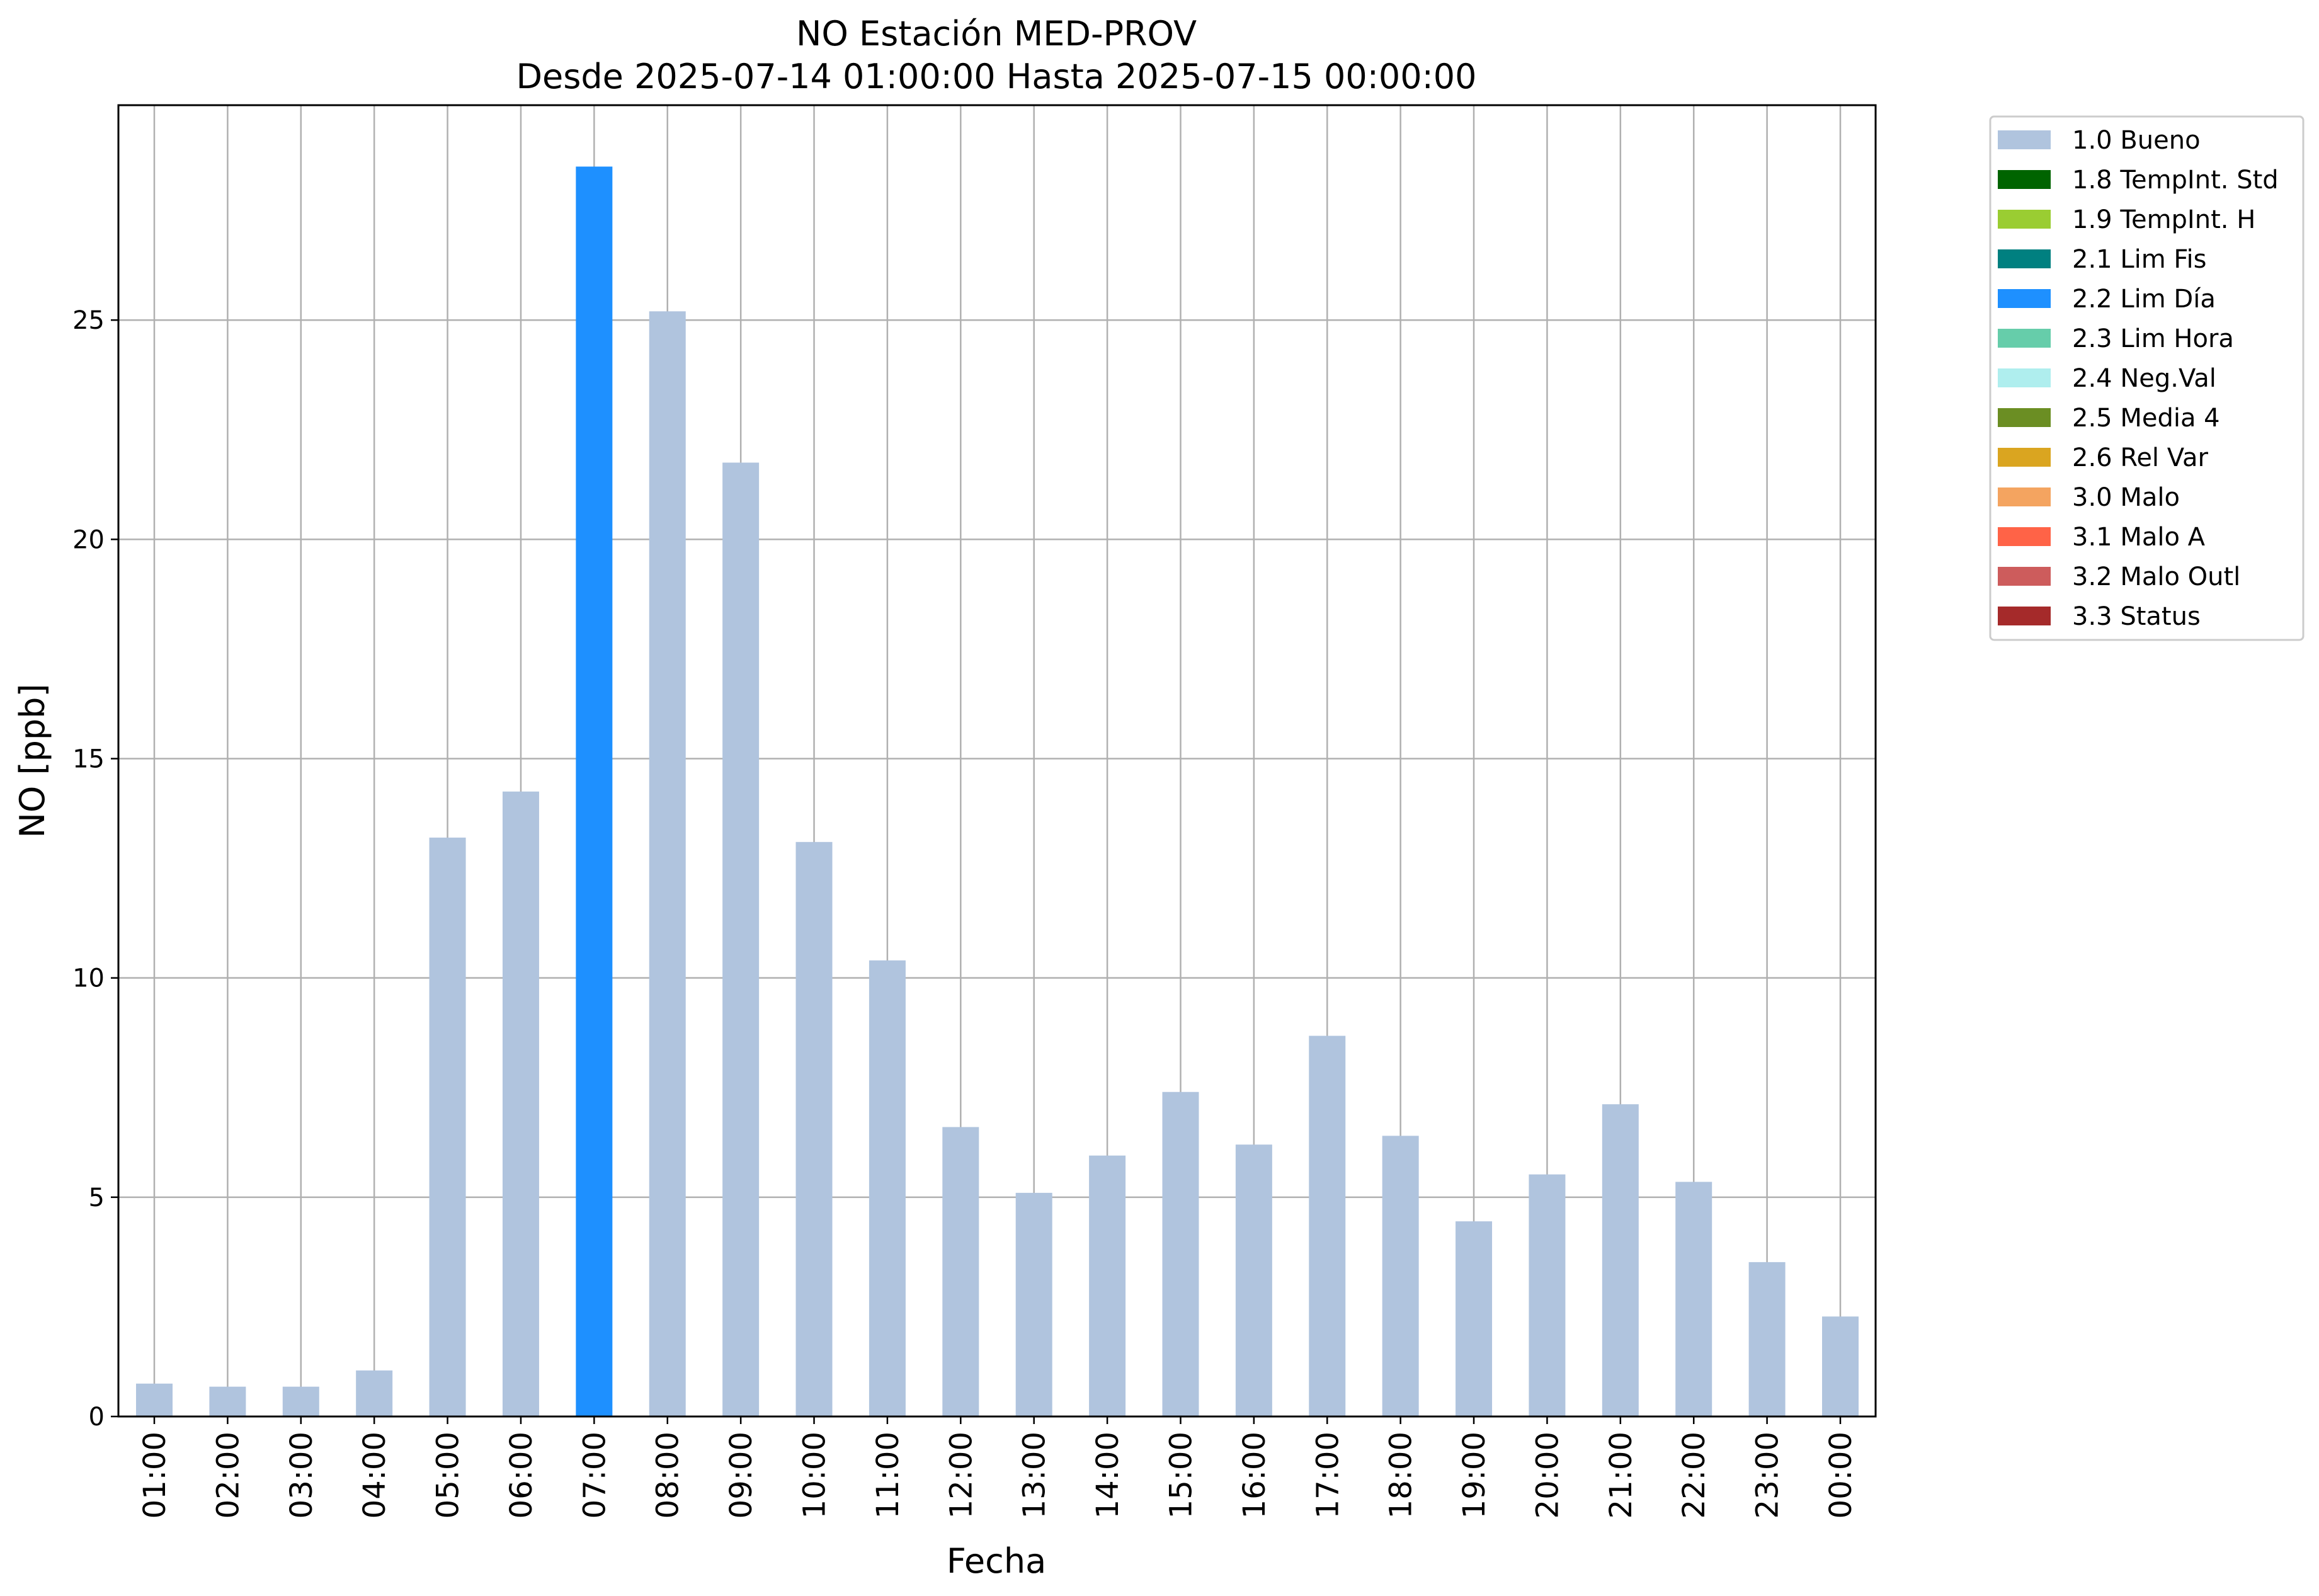 The width and height of the screenshot is (2319, 1596). I want to click on y-tick-label: 15, so click(88, 759).